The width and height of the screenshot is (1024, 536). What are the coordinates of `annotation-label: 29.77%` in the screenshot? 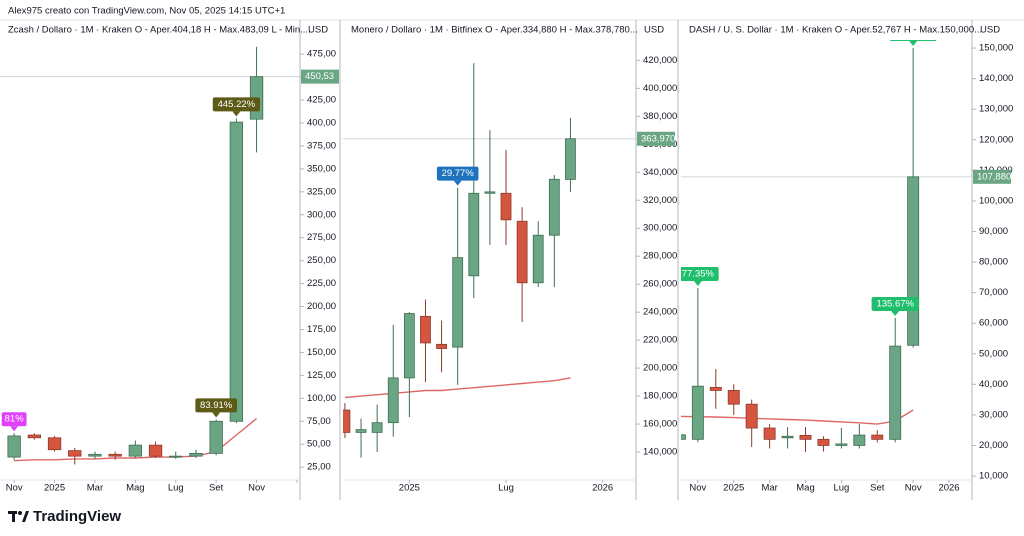 It's located at (458, 173).